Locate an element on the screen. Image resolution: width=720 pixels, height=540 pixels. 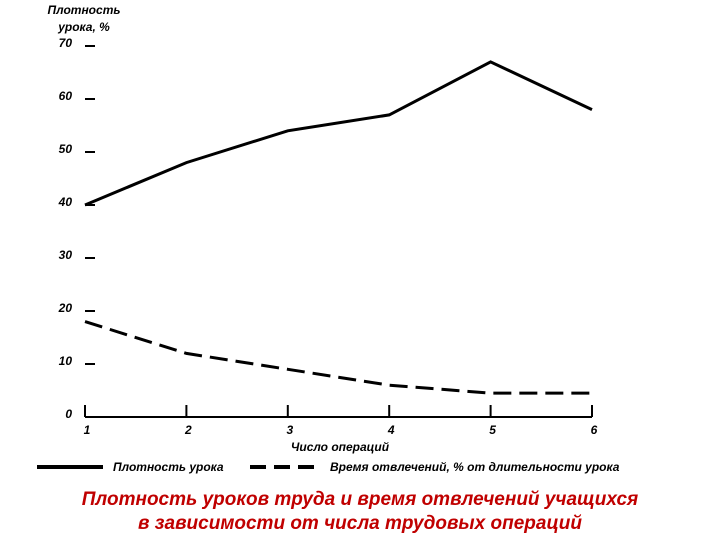
x-tick-label: 1 is located at coordinates (87, 430).